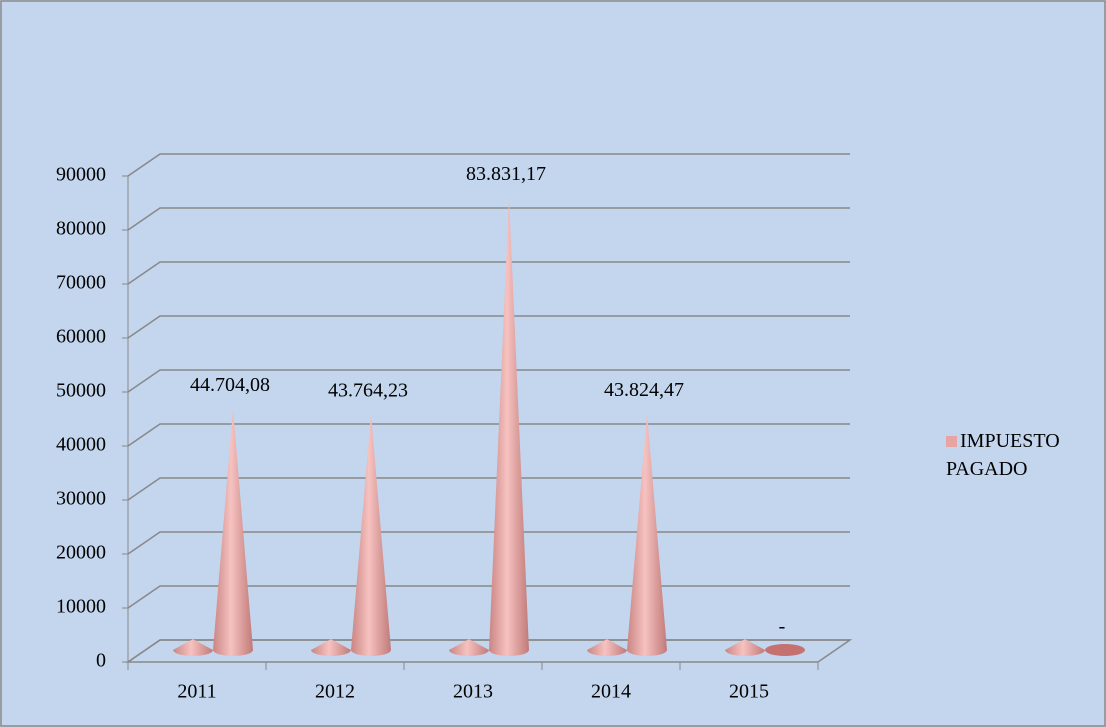 The width and height of the screenshot is (1106, 727). I want to click on y-tick-label: 0, so click(101, 661).